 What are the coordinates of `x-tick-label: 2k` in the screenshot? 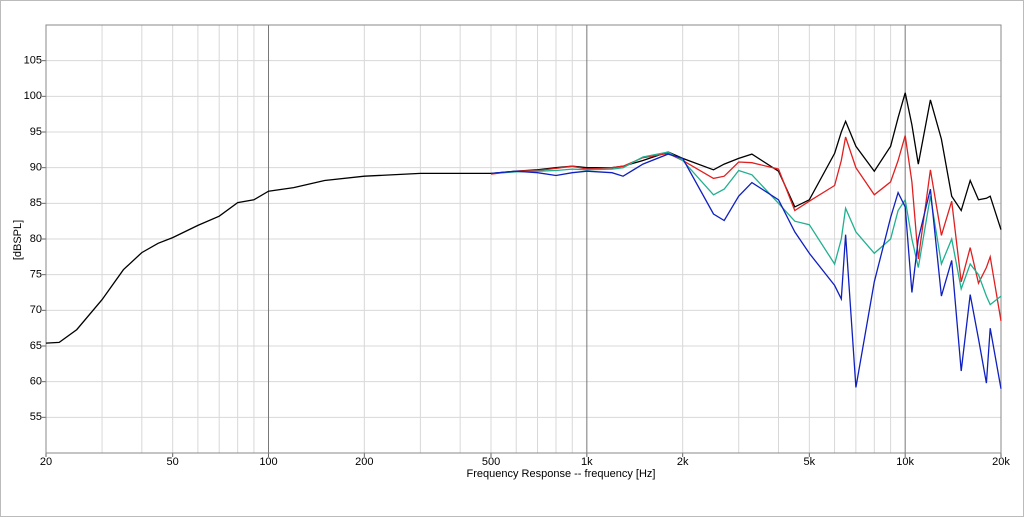 It's located at (683, 462).